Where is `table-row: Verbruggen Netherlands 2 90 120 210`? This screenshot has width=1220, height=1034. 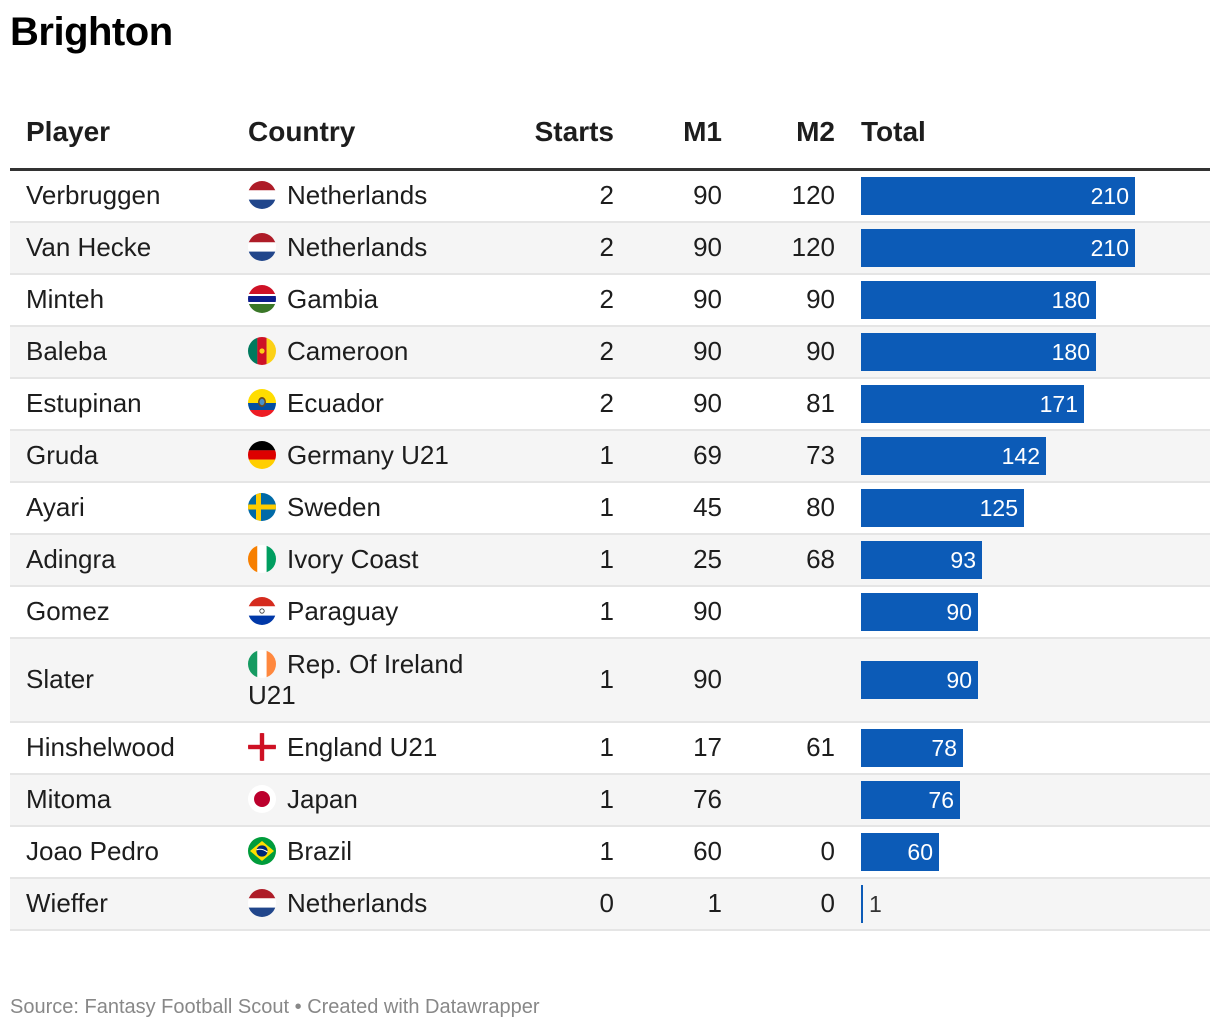
table-row: Verbruggen Netherlands 2 90 120 210 is located at coordinates (610, 196).